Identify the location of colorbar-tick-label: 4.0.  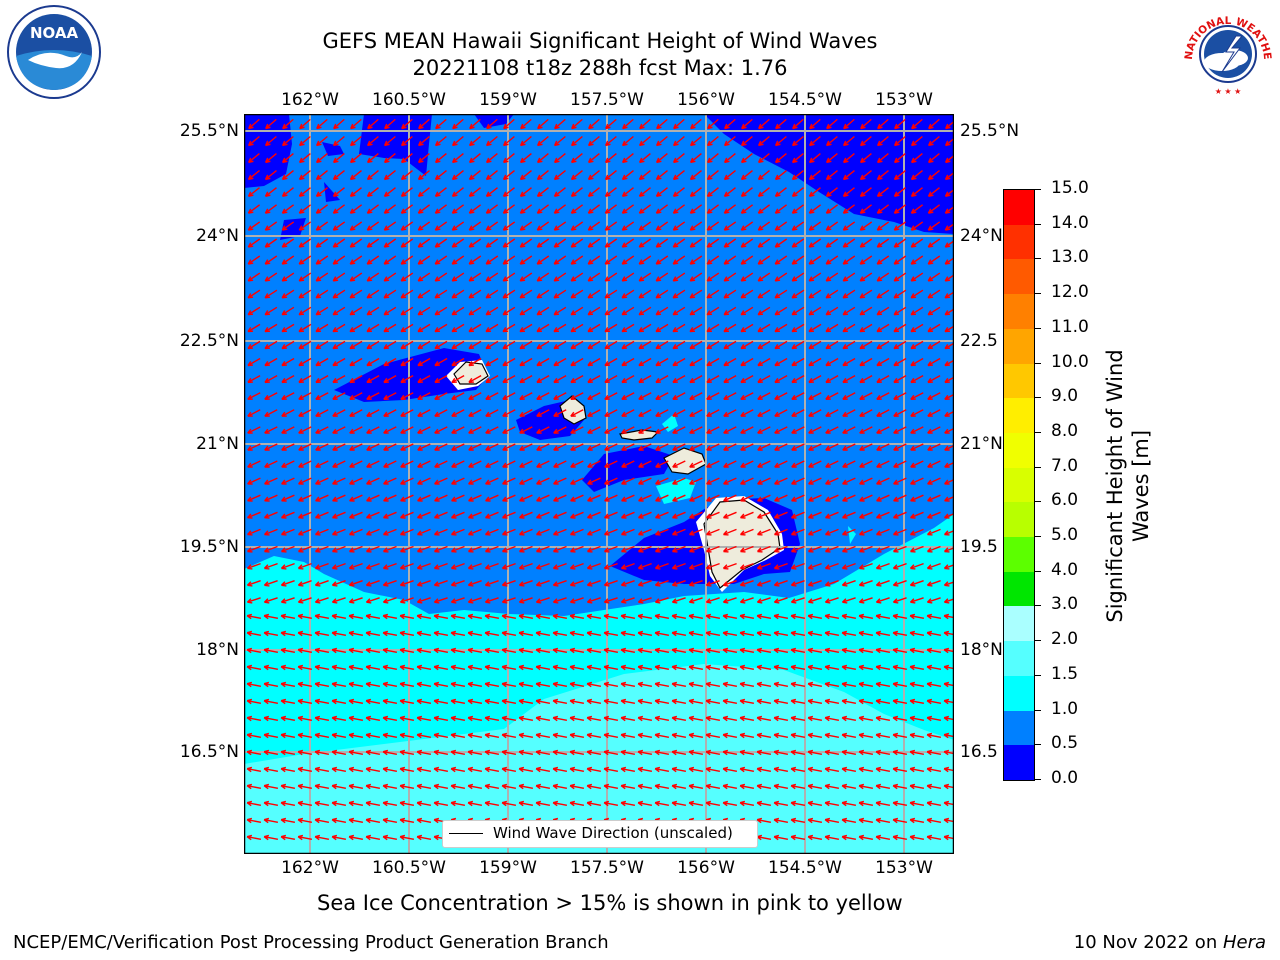
(1065, 569).